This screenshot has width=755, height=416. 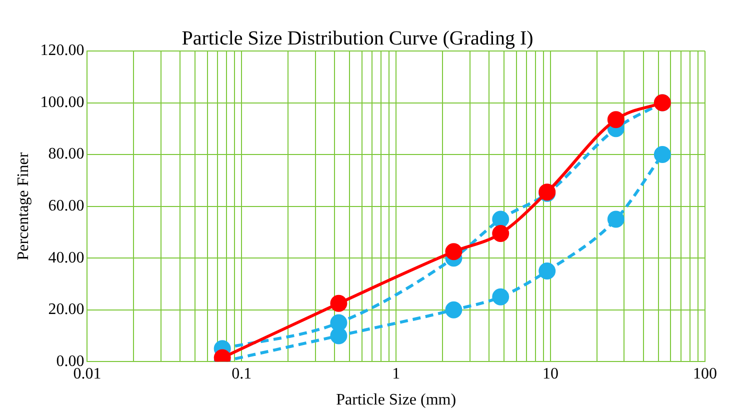 I want to click on x-tick-label: 100, so click(x=705, y=373).